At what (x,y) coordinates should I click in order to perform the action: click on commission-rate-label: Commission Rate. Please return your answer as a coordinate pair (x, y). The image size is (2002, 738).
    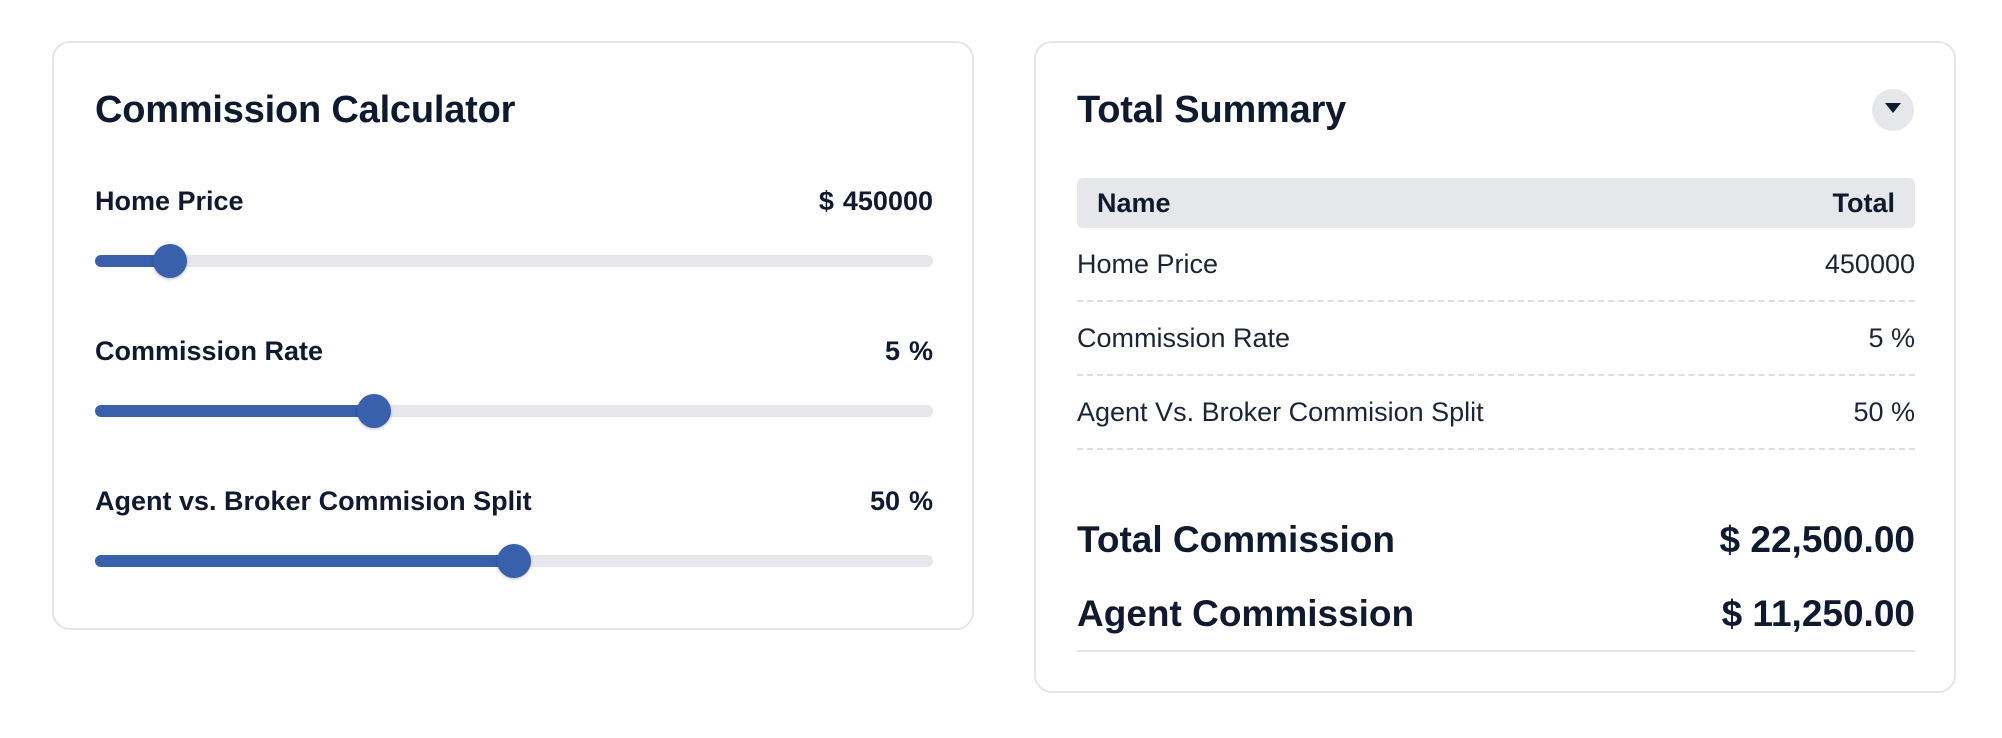
    Looking at the image, I should click on (209, 351).